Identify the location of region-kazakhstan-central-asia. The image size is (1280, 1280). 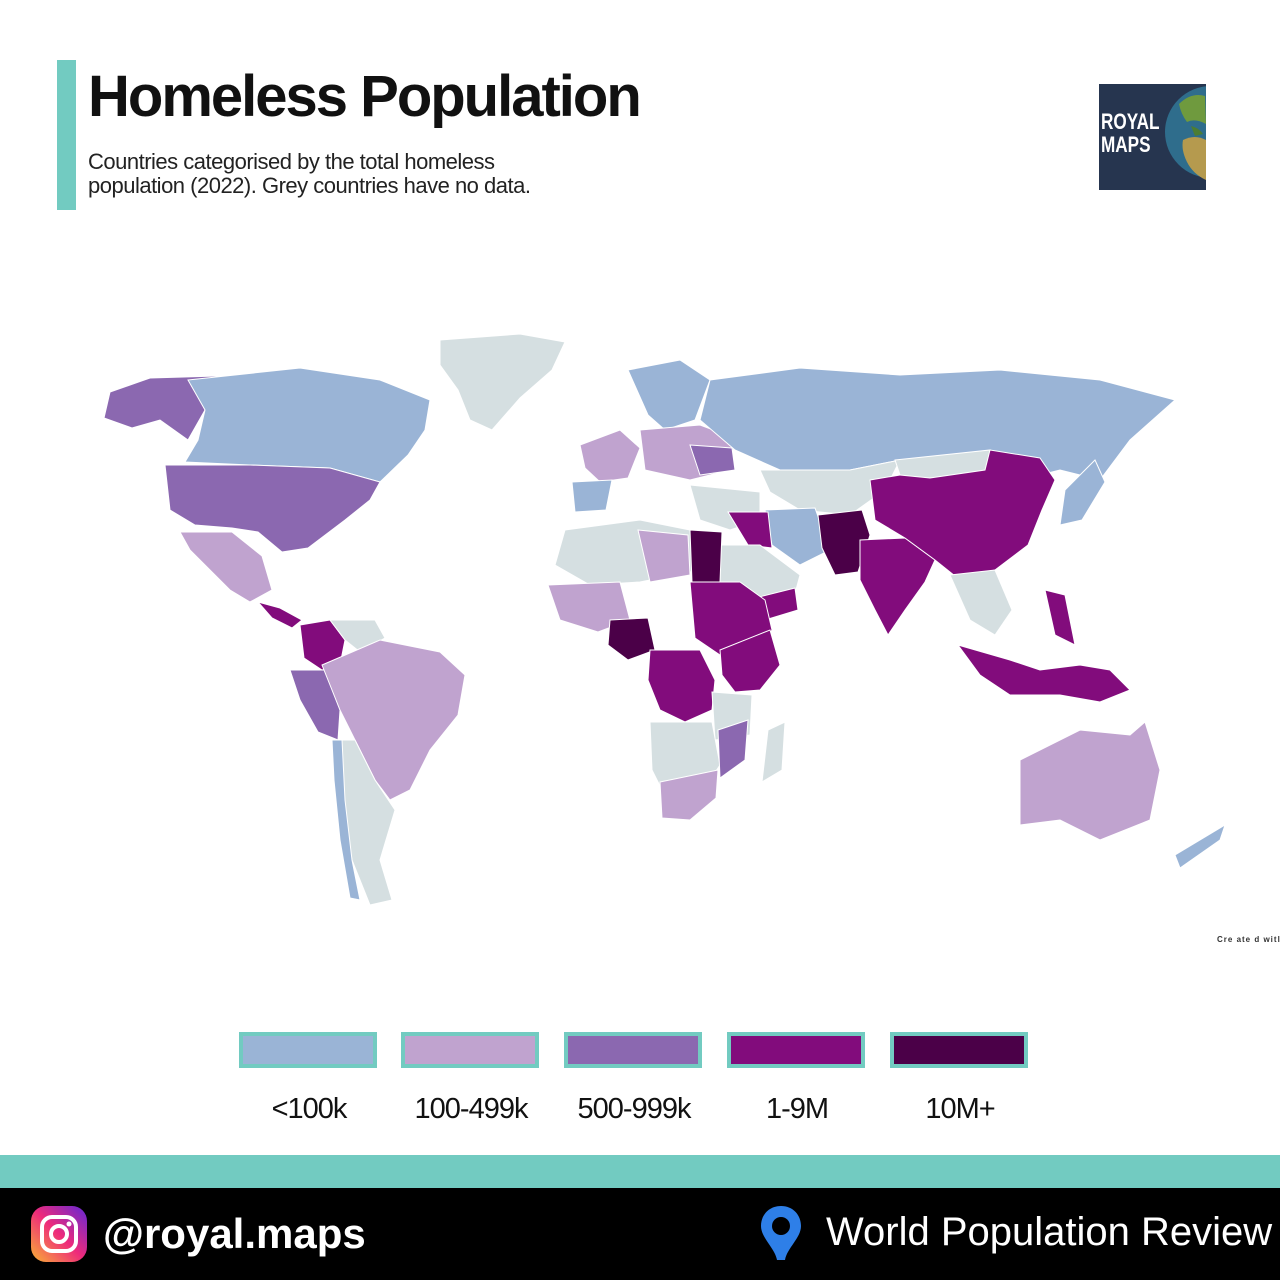
(830, 487).